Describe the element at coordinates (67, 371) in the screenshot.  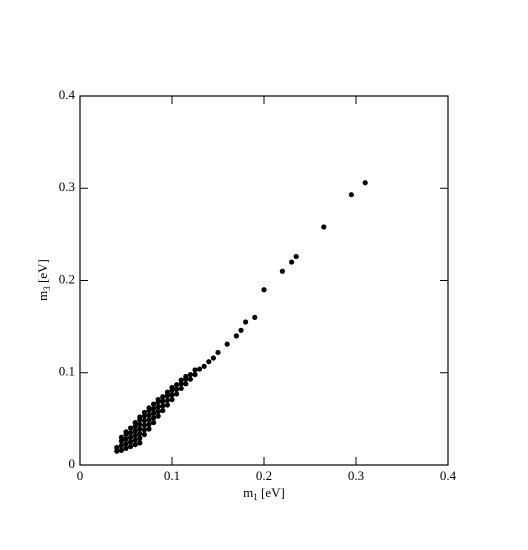
I see `y-tick-label: 0.1` at that location.